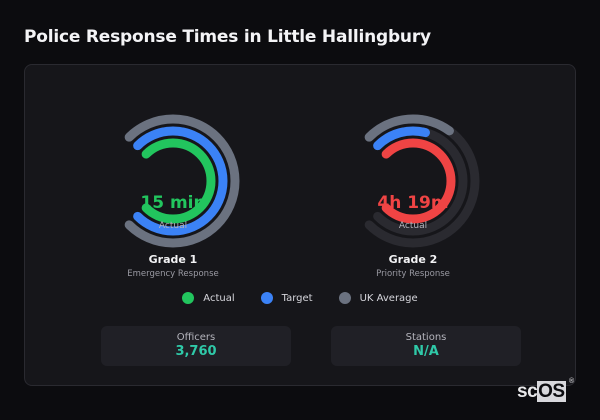  Describe the element at coordinates (219, 298) in the screenshot. I see `legend-label: Actual` at that location.